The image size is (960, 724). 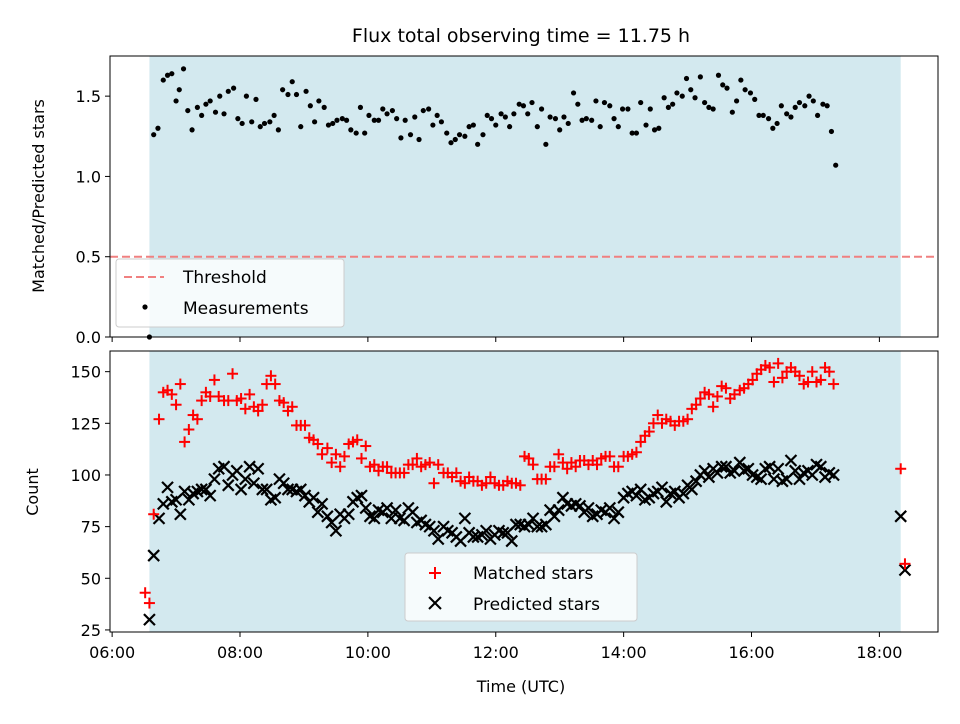 What do you see at coordinates (88, 337) in the screenshot?
I see `y-tick-label: 0.0` at bounding box center [88, 337].